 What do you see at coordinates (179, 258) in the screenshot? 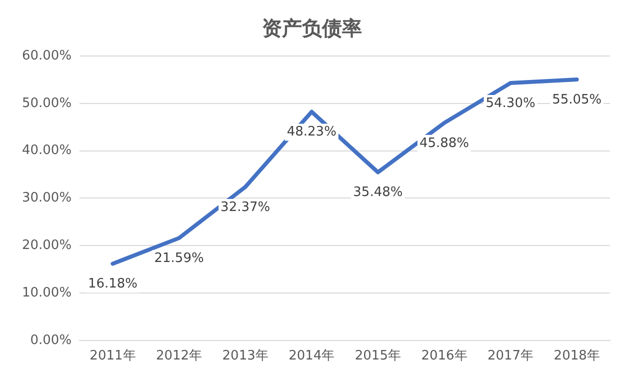
I see `data-label: 21.59%` at bounding box center [179, 258].